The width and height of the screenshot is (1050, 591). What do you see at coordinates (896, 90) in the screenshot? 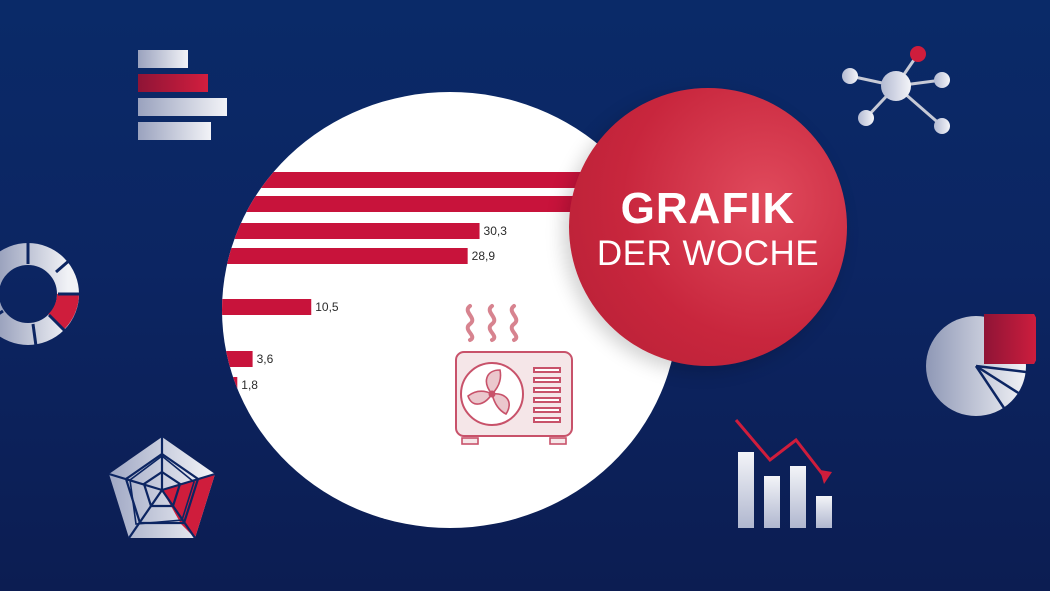
I see `network-nodes-icon` at bounding box center [896, 90].